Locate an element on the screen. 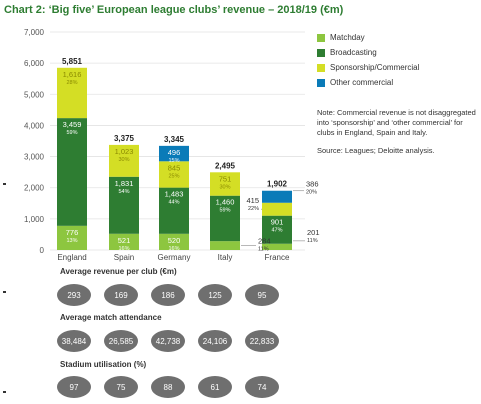  x-tick-label: Germany is located at coordinates (174, 257).